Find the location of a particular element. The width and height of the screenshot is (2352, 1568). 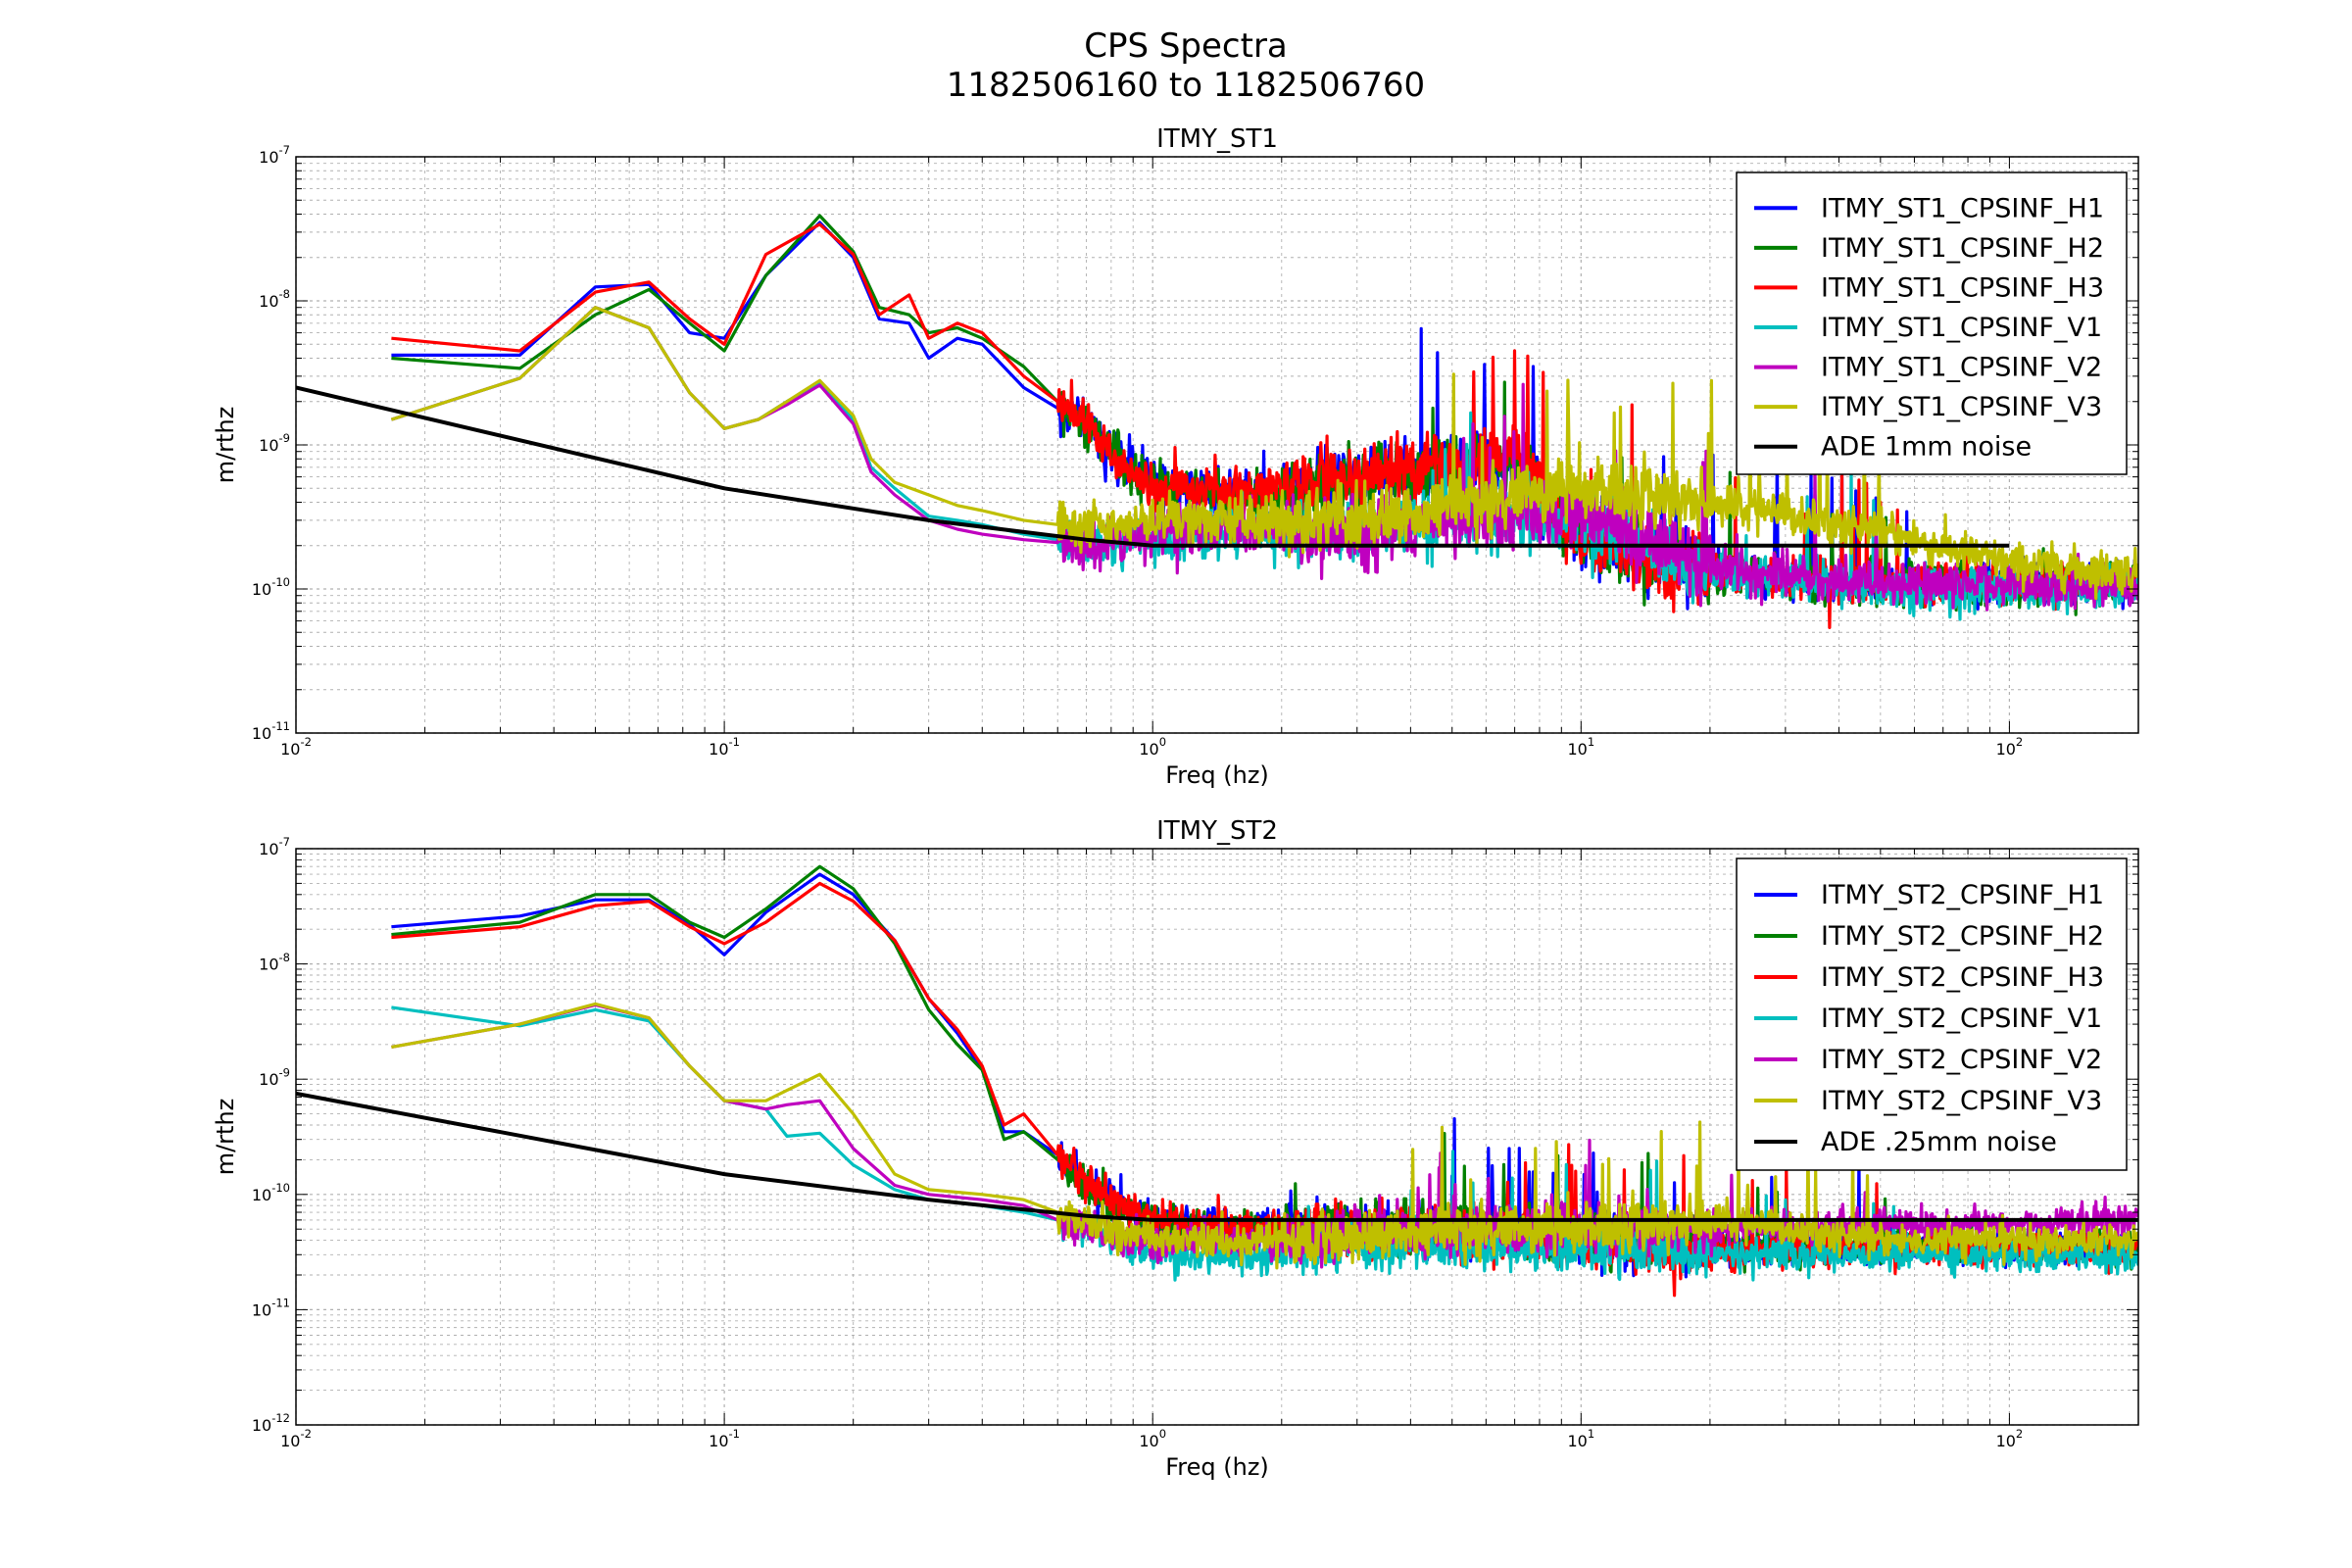

legend-label: ITMY_ST2_CPSINF_V1 is located at coordinates (1961, 1019).